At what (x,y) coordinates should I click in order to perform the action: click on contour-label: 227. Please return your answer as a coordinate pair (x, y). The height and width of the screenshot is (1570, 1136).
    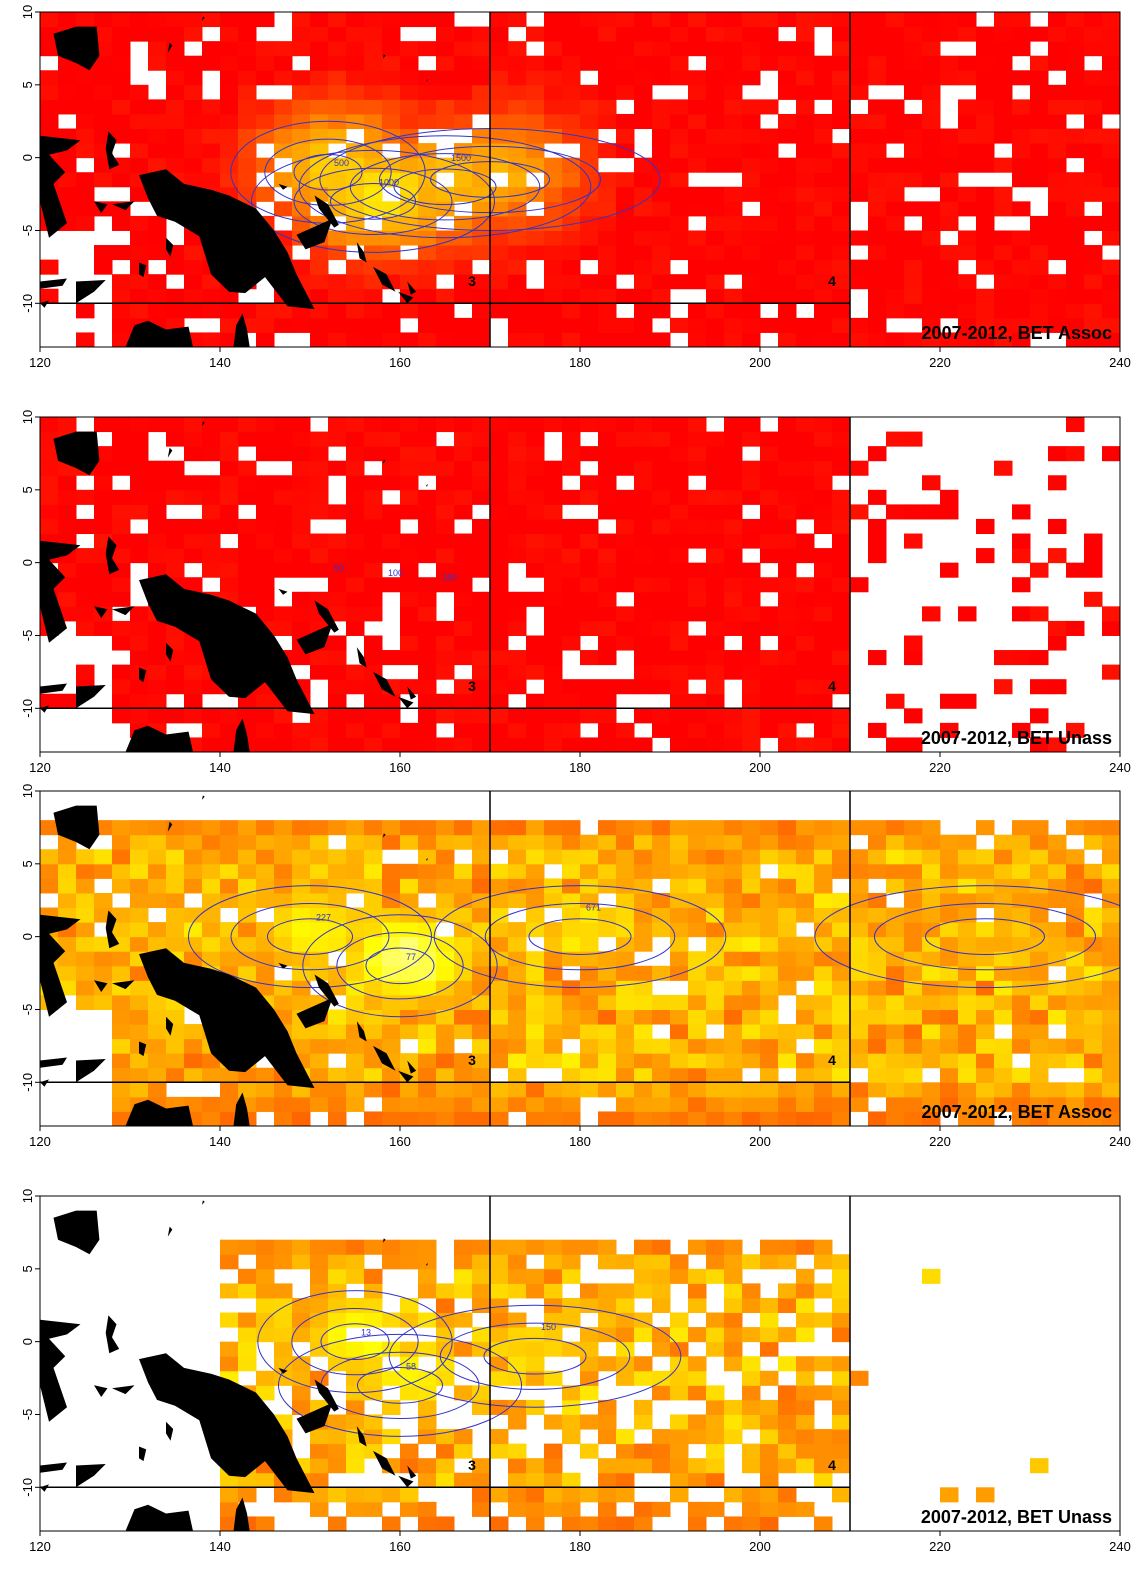
    Looking at the image, I should click on (323, 918).